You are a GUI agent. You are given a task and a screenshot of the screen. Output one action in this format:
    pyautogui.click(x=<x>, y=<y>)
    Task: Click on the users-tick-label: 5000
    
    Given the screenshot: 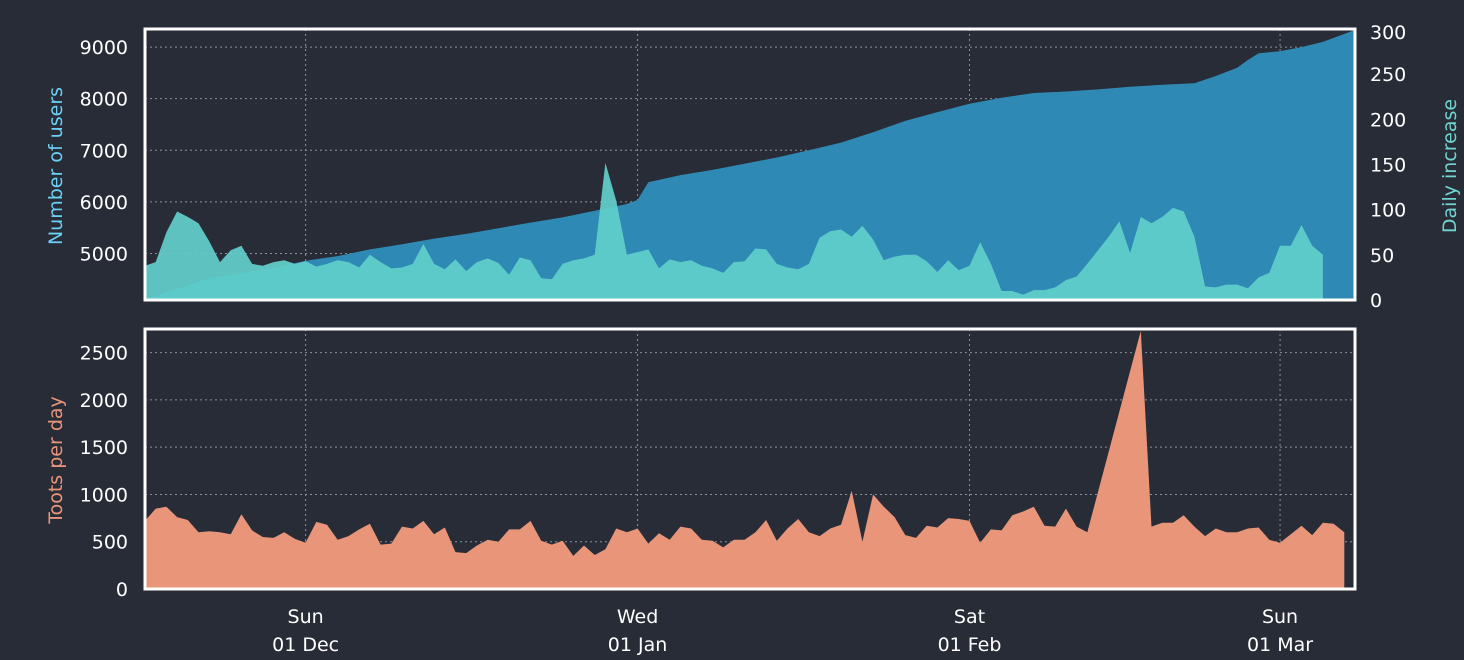 What is the action you would take?
    pyautogui.click(x=104, y=255)
    